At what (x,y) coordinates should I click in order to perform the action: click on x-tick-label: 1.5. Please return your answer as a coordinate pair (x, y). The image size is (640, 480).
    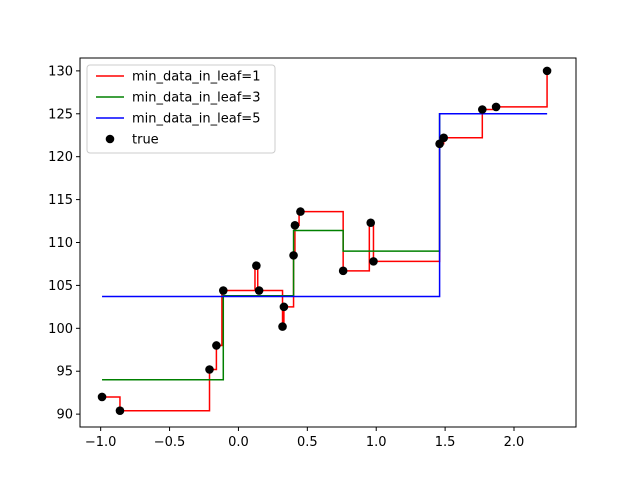
    Looking at the image, I should click on (445, 442).